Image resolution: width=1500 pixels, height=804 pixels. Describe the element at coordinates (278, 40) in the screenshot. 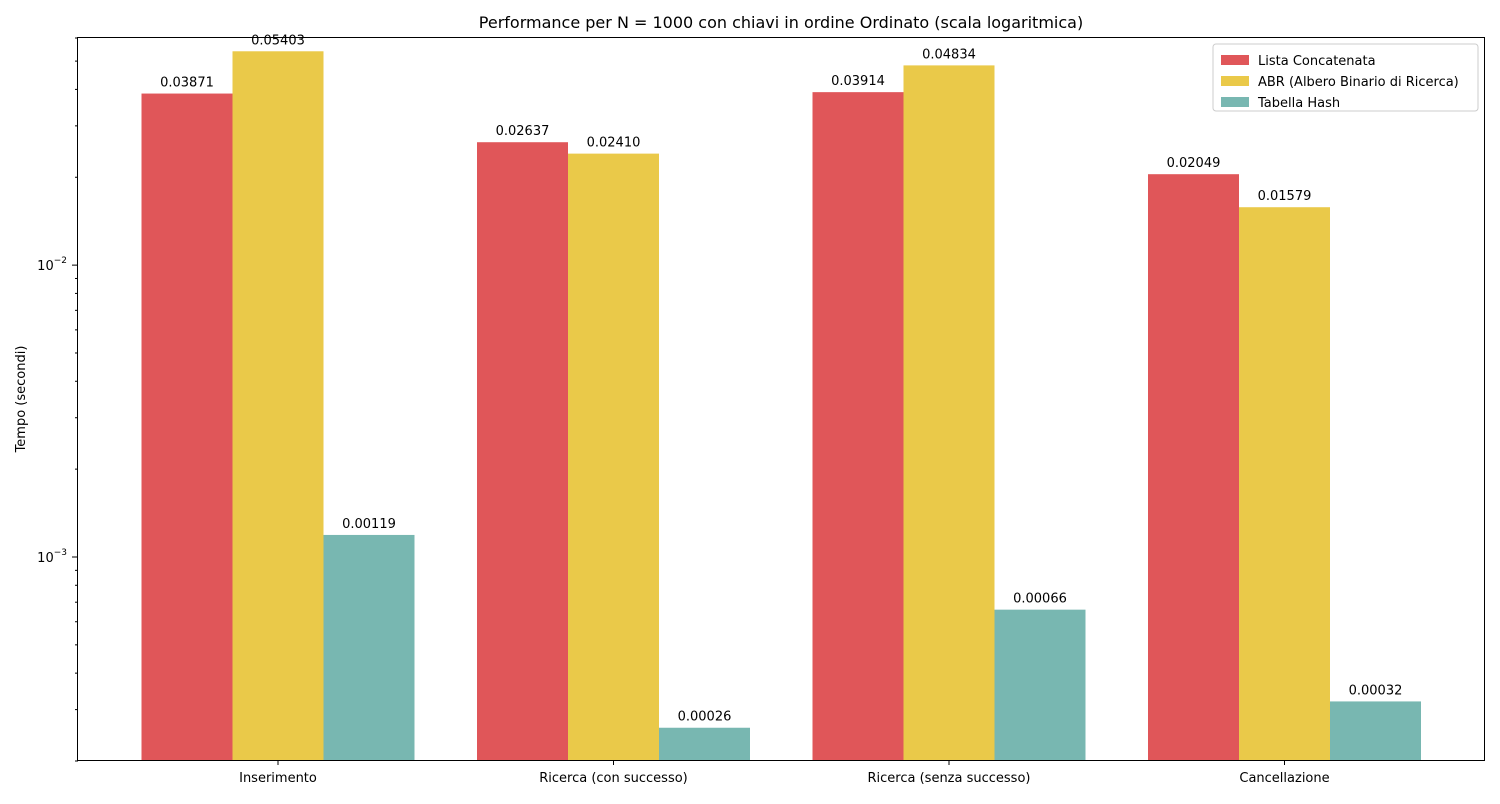

I see `bar-value-label: 0.05403` at that location.